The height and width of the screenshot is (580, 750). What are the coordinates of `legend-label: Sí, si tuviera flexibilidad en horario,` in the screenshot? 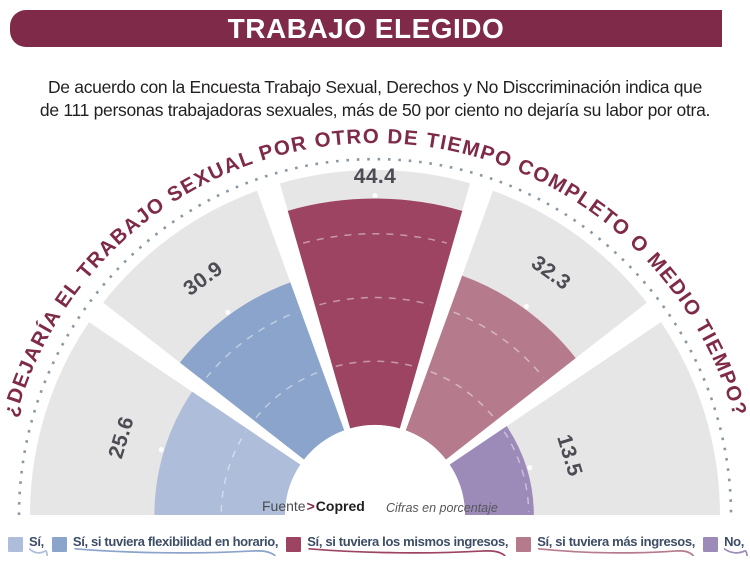 It's located at (176, 544).